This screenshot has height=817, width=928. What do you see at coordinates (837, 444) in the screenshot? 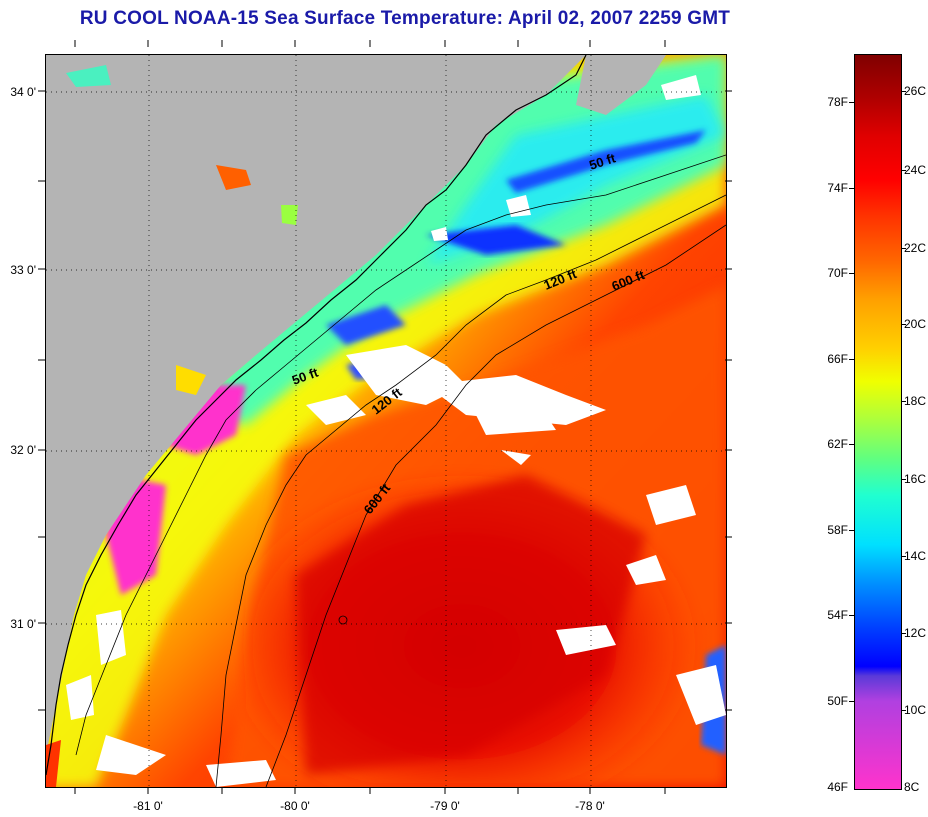
I see `fahrenheit-label: 62F` at bounding box center [837, 444].